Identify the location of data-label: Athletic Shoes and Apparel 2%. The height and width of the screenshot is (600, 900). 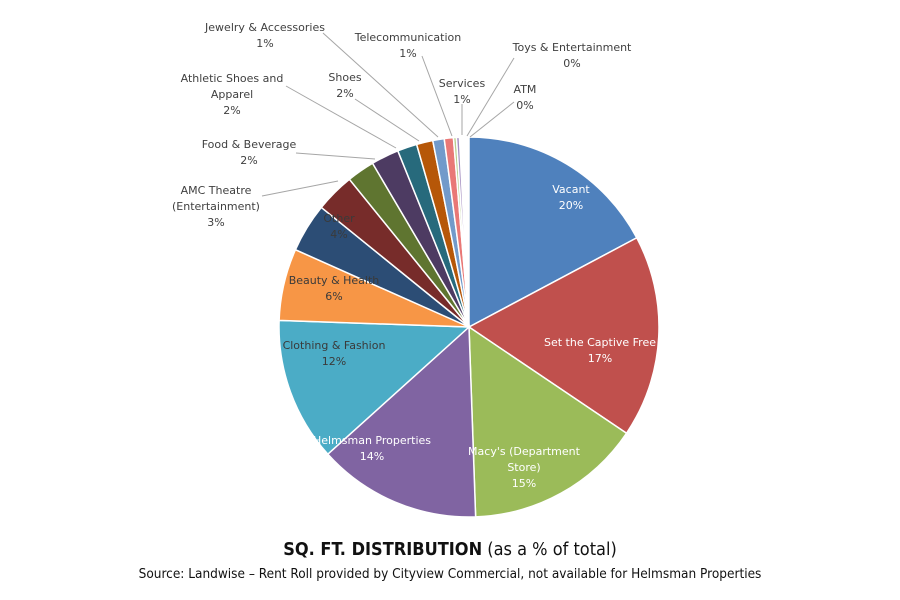
(232, 94).